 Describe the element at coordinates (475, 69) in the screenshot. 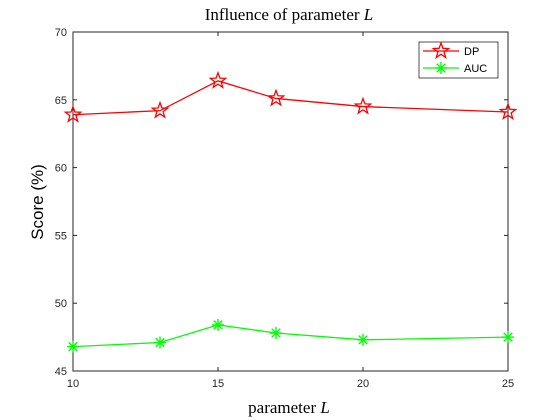

I see `legend-label-auc: AUC` at that location.